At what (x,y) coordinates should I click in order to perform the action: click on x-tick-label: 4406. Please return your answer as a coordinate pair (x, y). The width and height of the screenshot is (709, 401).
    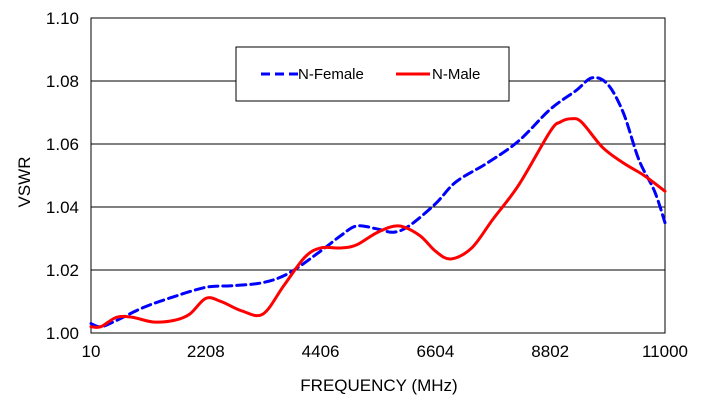
    Looking at the image, I should click on (321, 351).